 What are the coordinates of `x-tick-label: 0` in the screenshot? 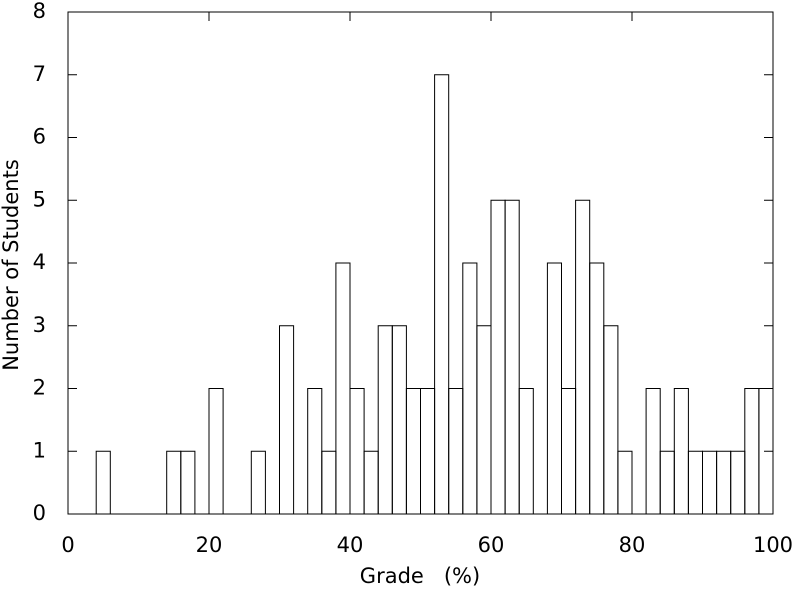 It's located at (67, 545).